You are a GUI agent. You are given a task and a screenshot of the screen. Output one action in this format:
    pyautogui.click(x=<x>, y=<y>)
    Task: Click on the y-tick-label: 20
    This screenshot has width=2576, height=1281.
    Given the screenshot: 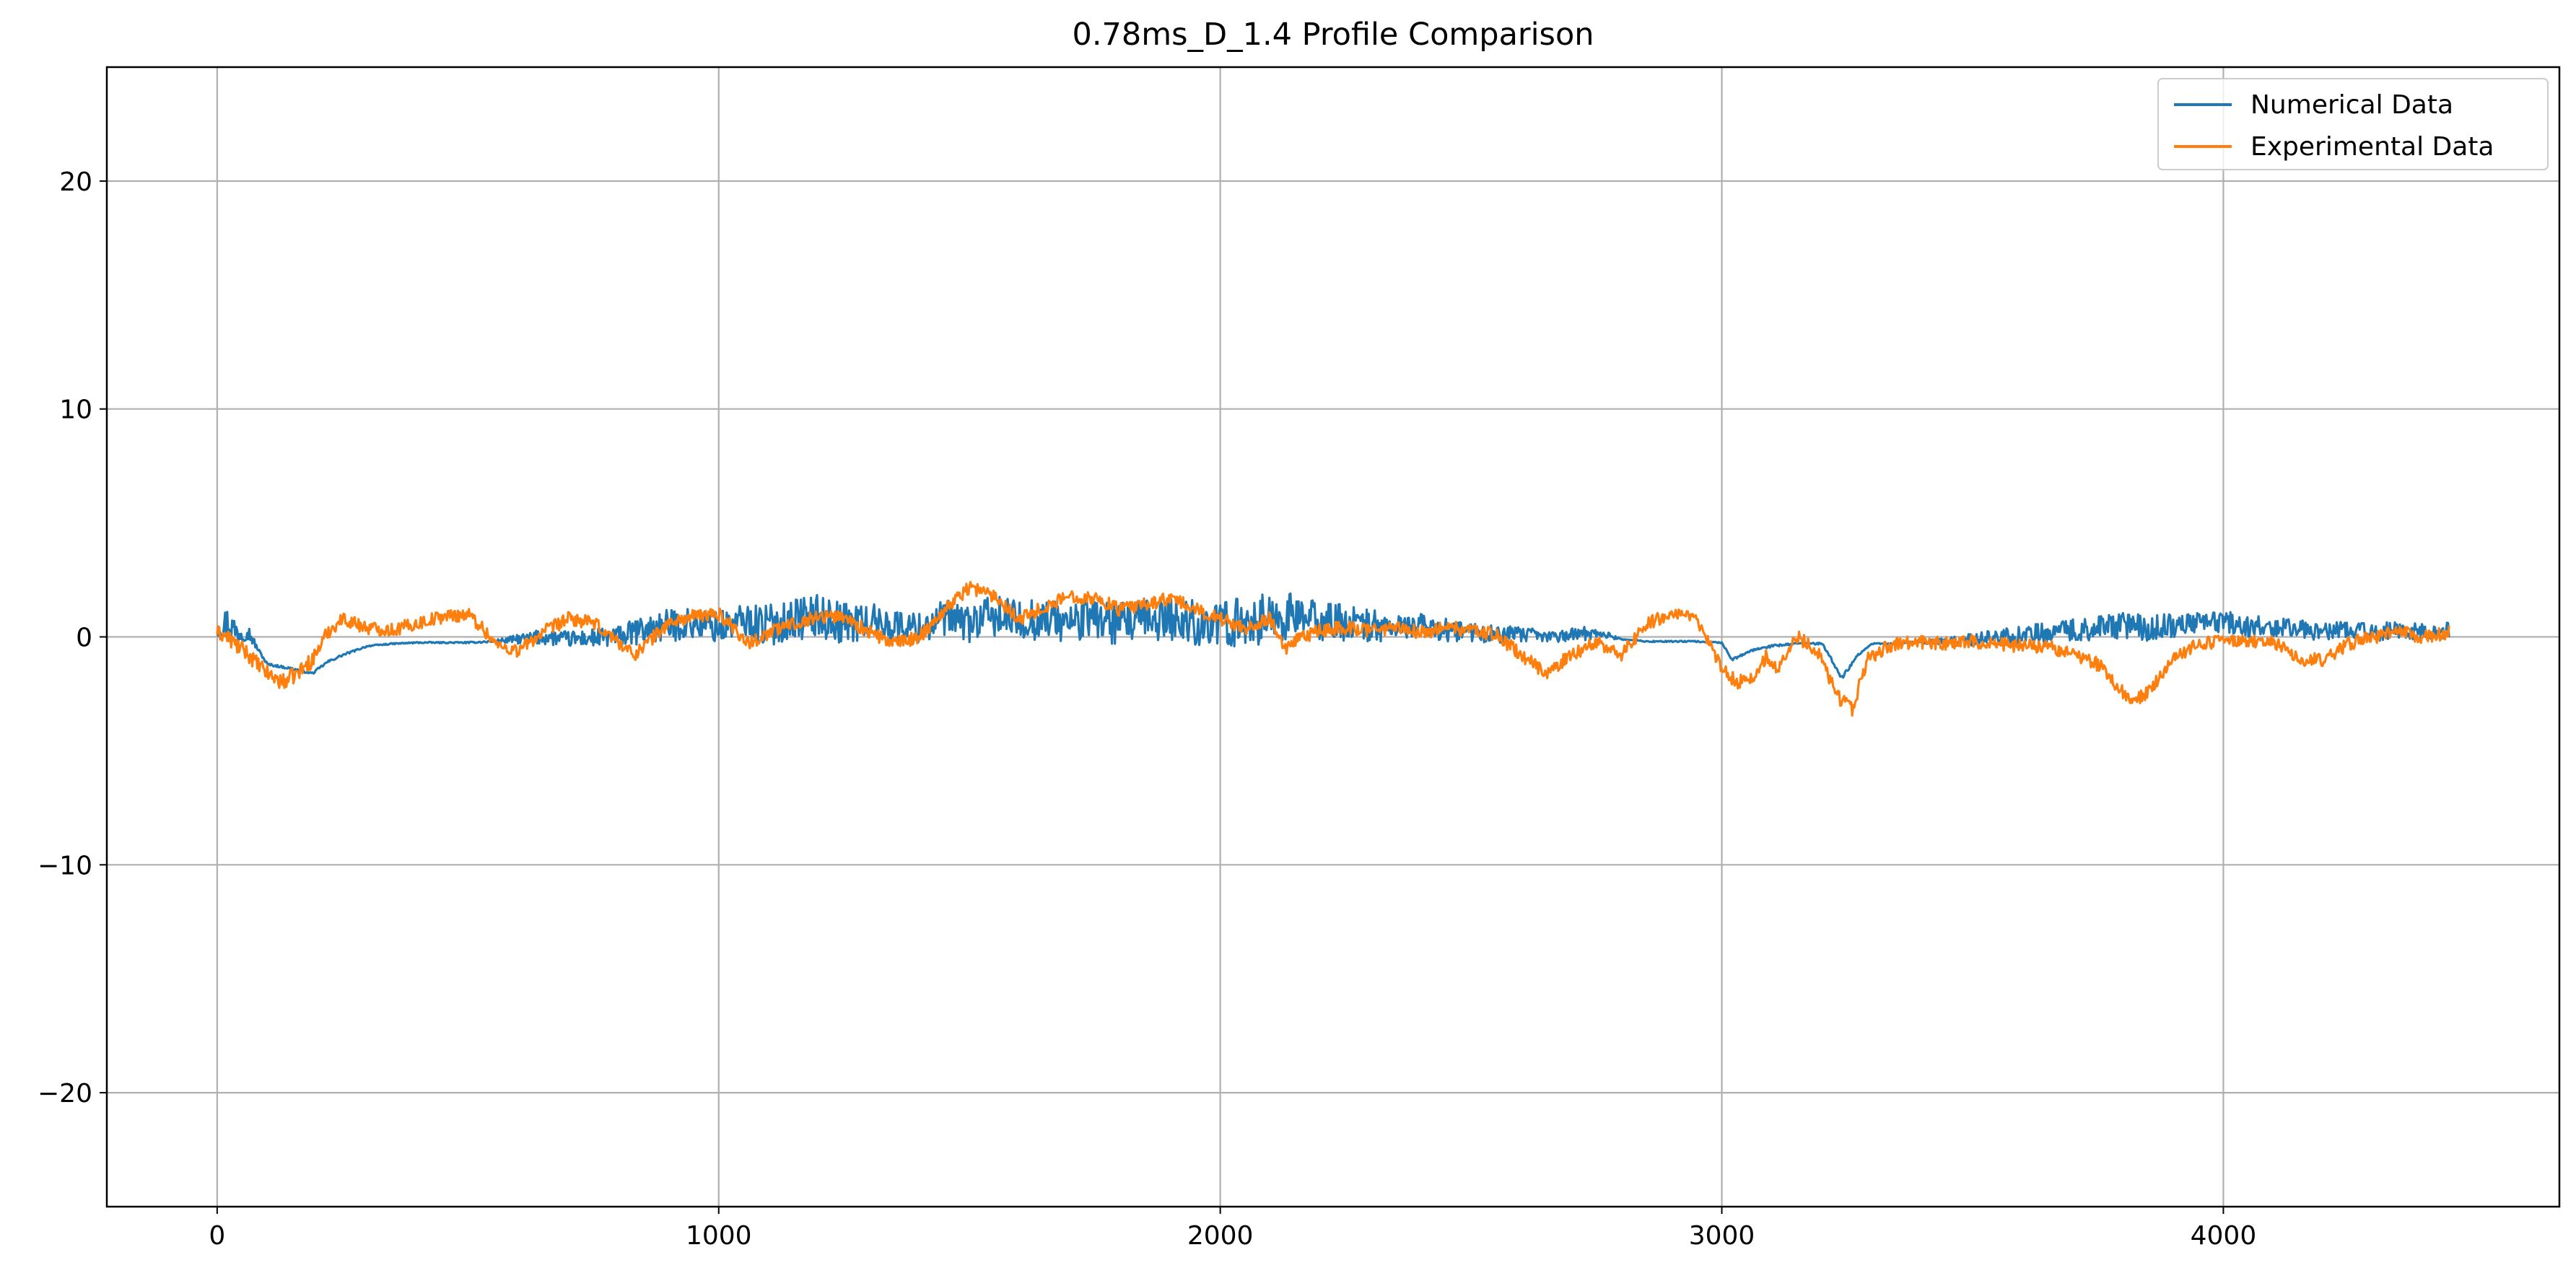 What is the action you would take?
    pyautogui.click(x=75, y=182)
    